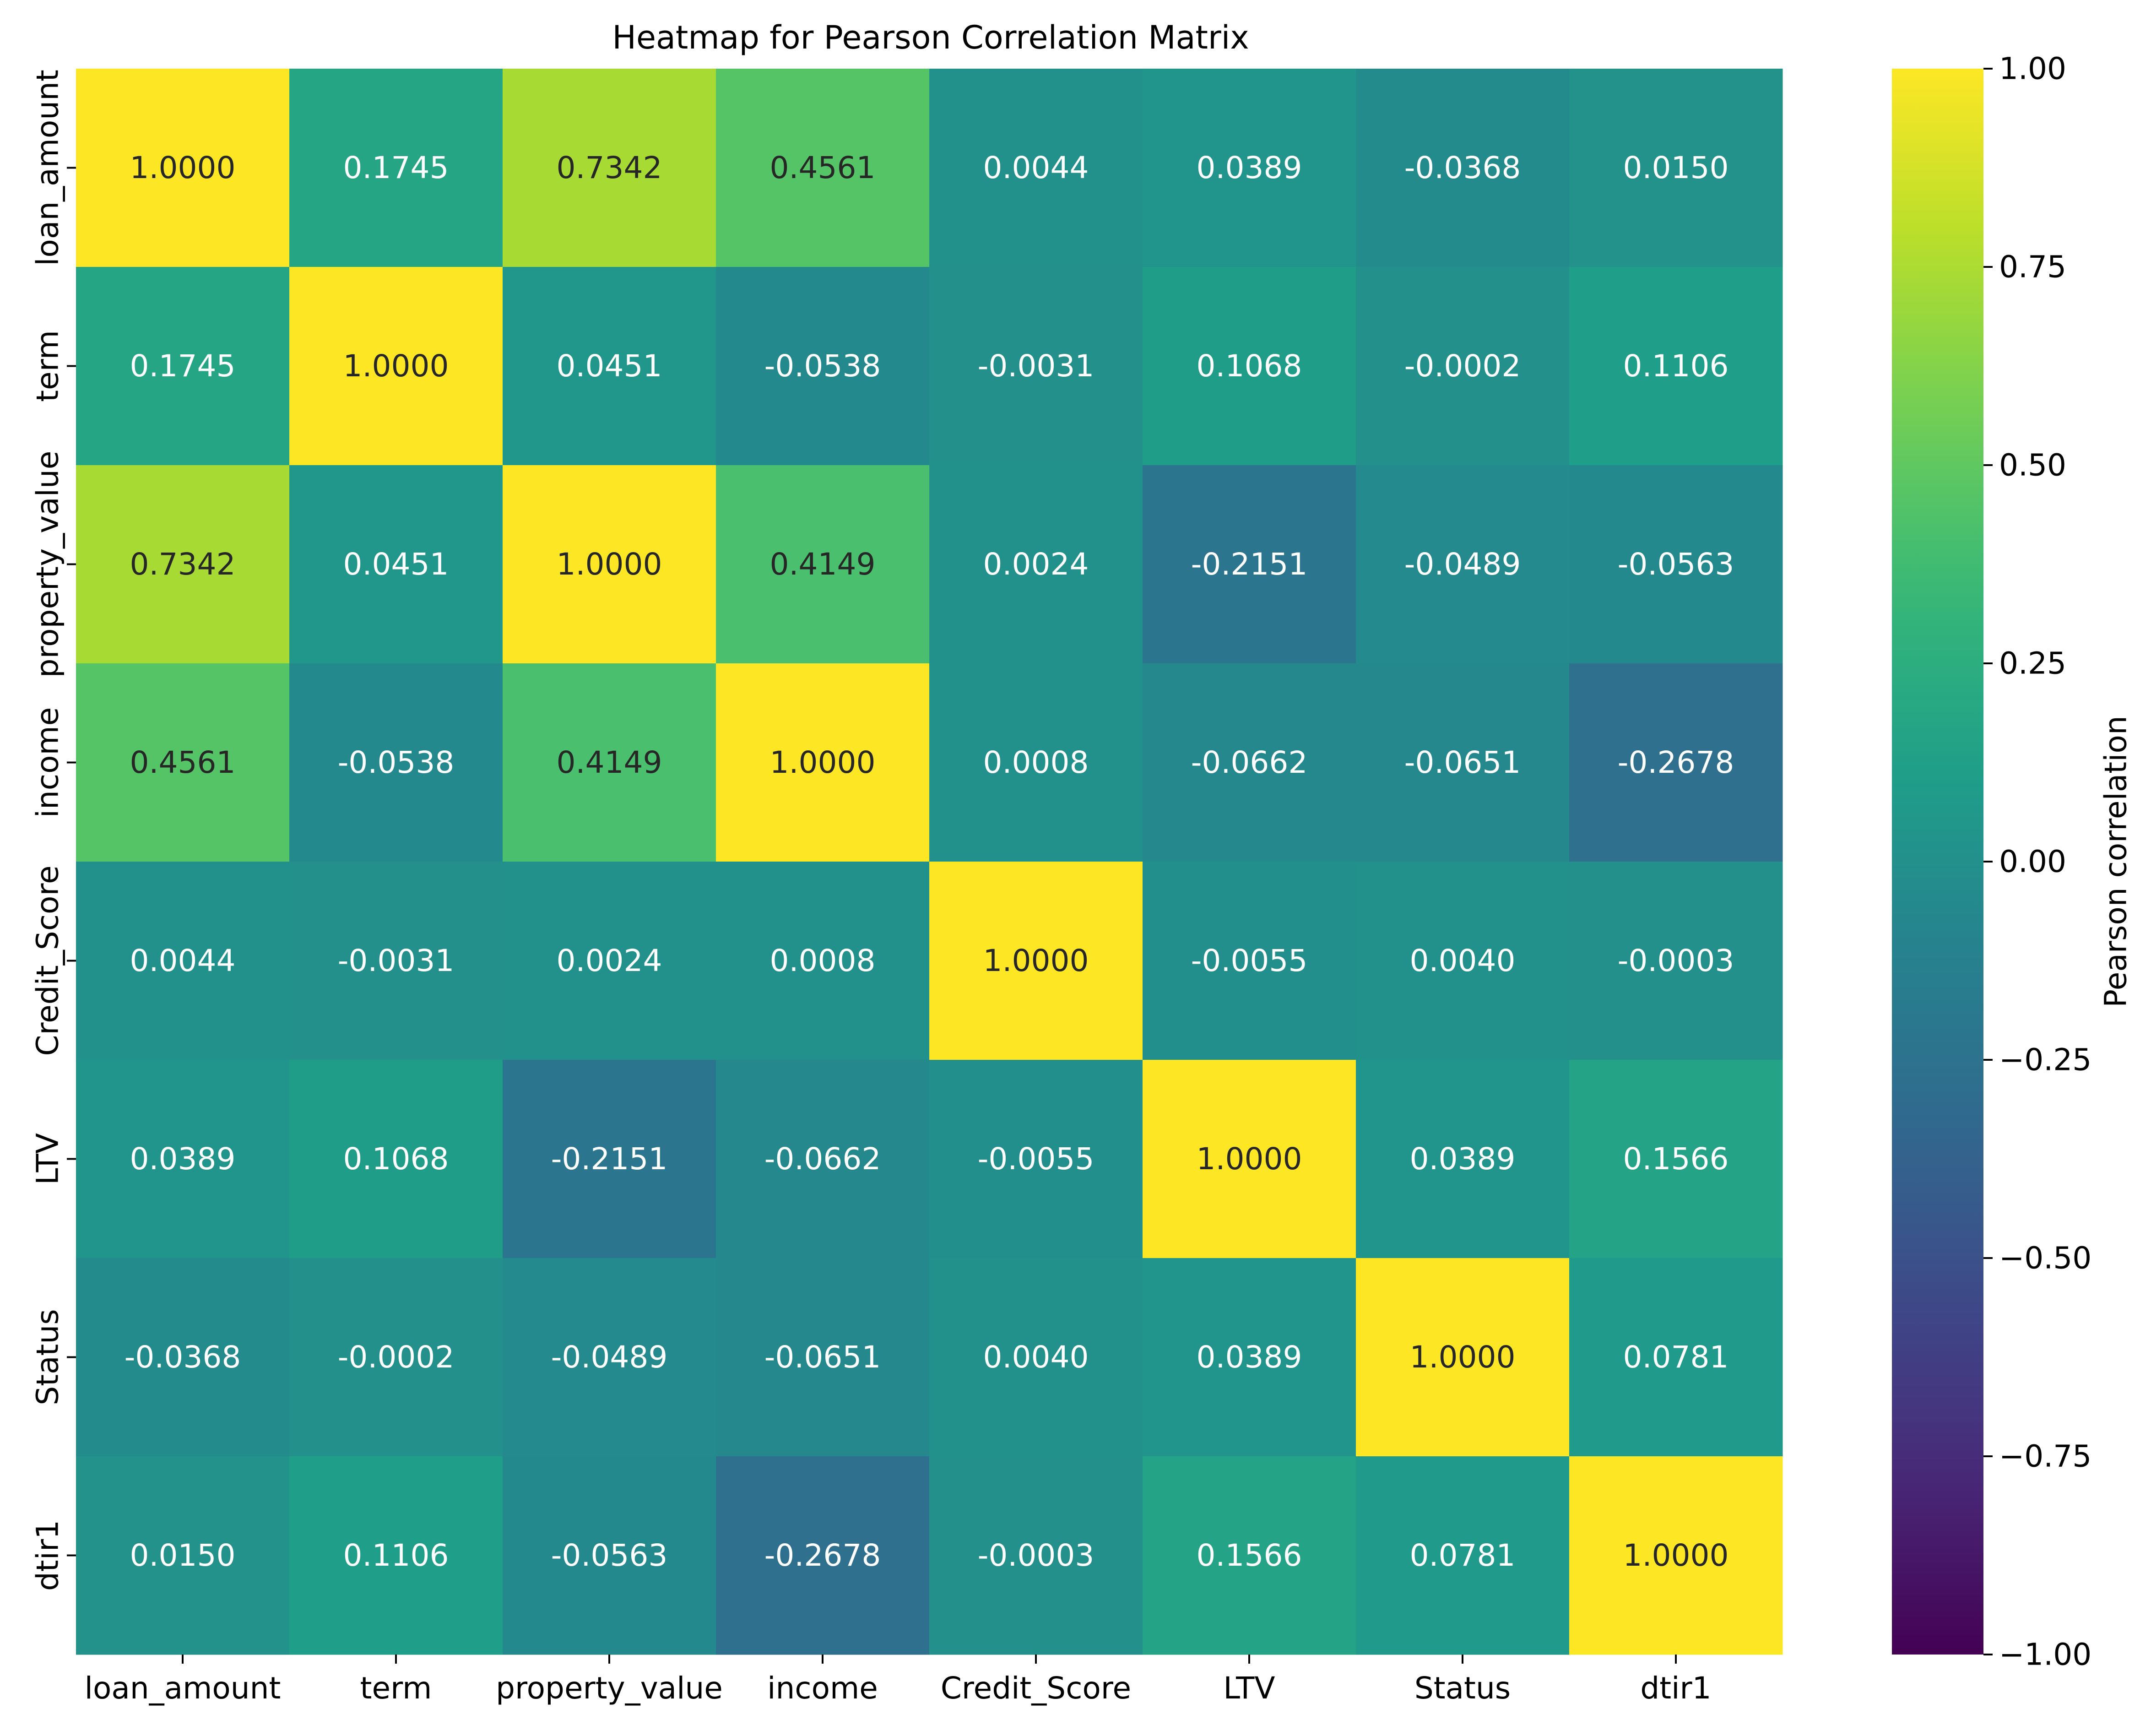 The width and height of the screenshot is (2151, 1736). I want to click on cell-value-label: -0.0563, so click(609, 1555).